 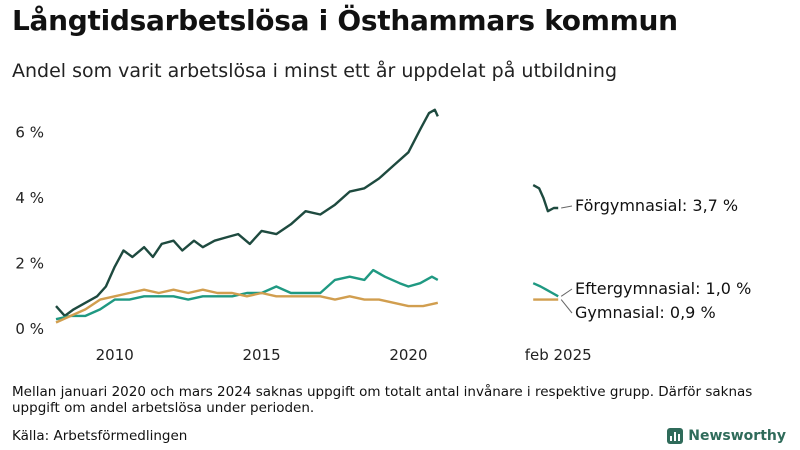 What do you see at coordinates (115, 355) in the screenshot?
I see `x-tick-label: 2010` at bounding box center [115, 355].